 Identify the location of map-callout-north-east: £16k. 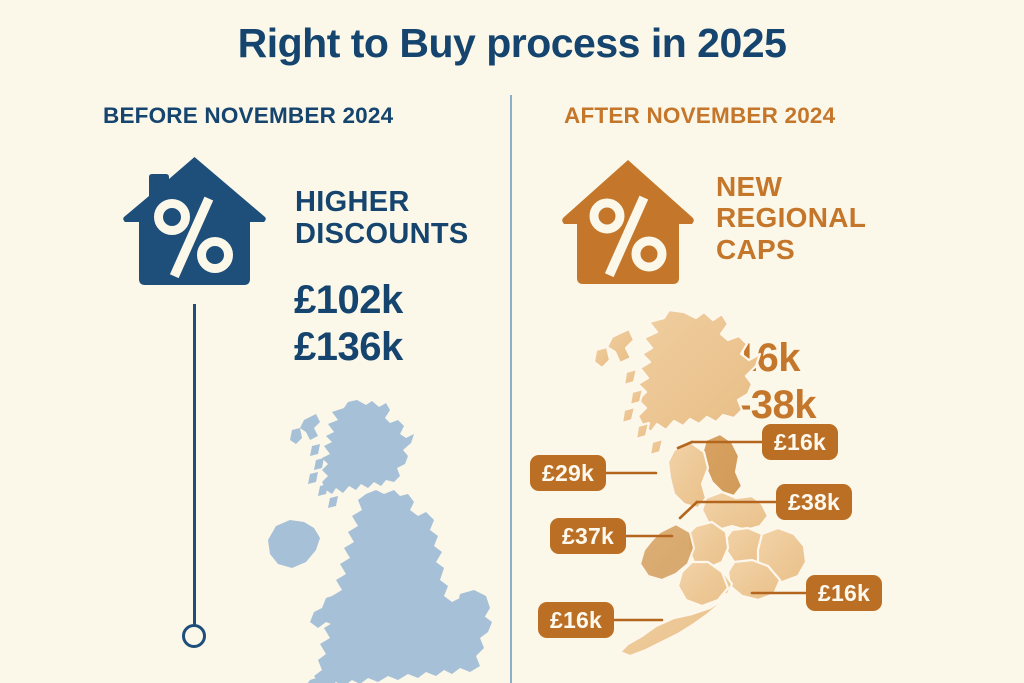
(800, 442).